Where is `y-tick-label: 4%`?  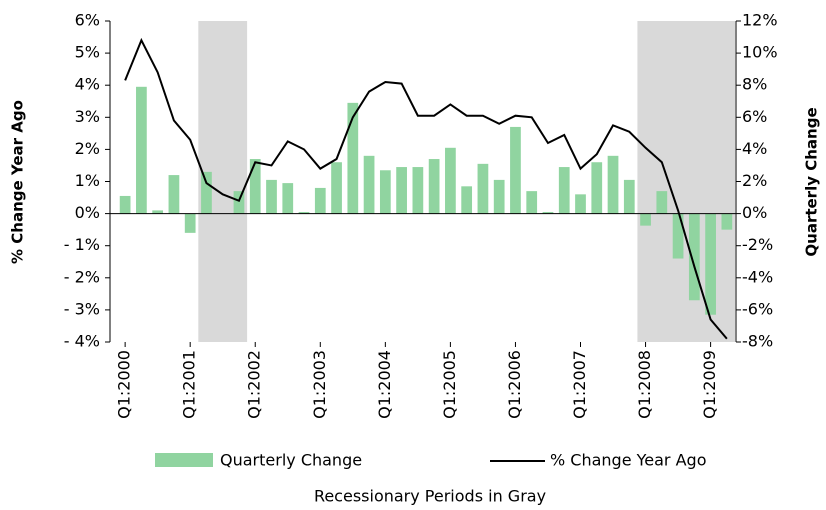 y-tick-label: 4% is located at coordinates (87, 84).